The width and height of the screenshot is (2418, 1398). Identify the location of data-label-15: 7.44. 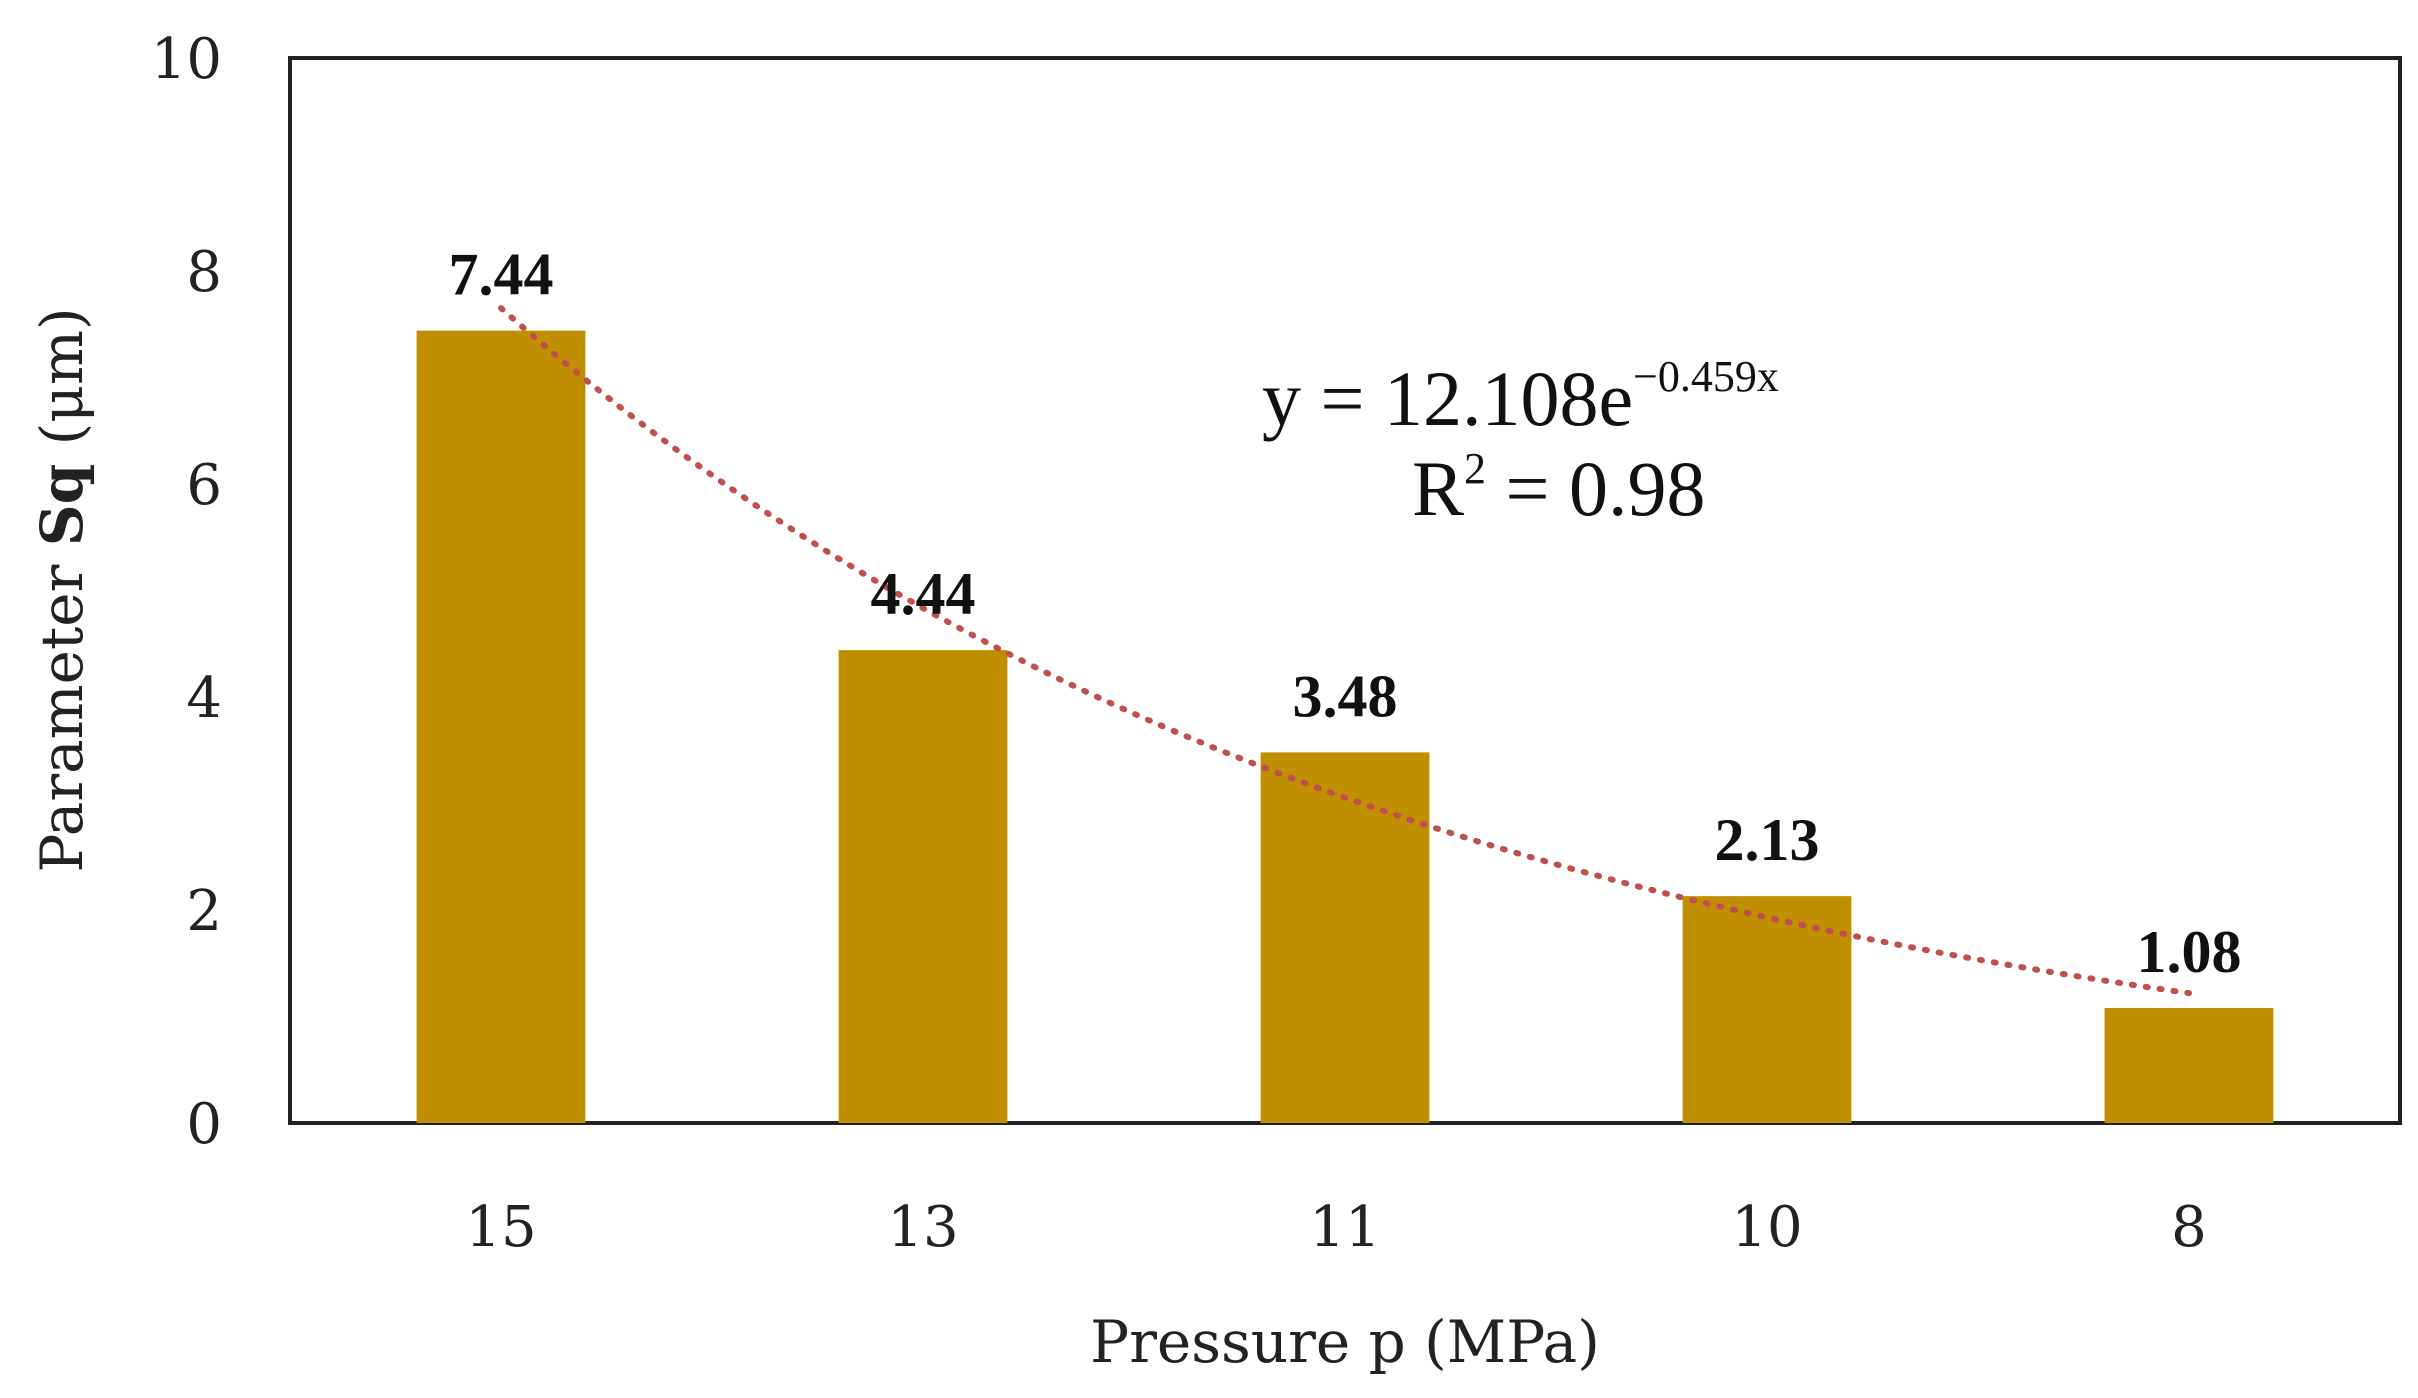
(501, 275).